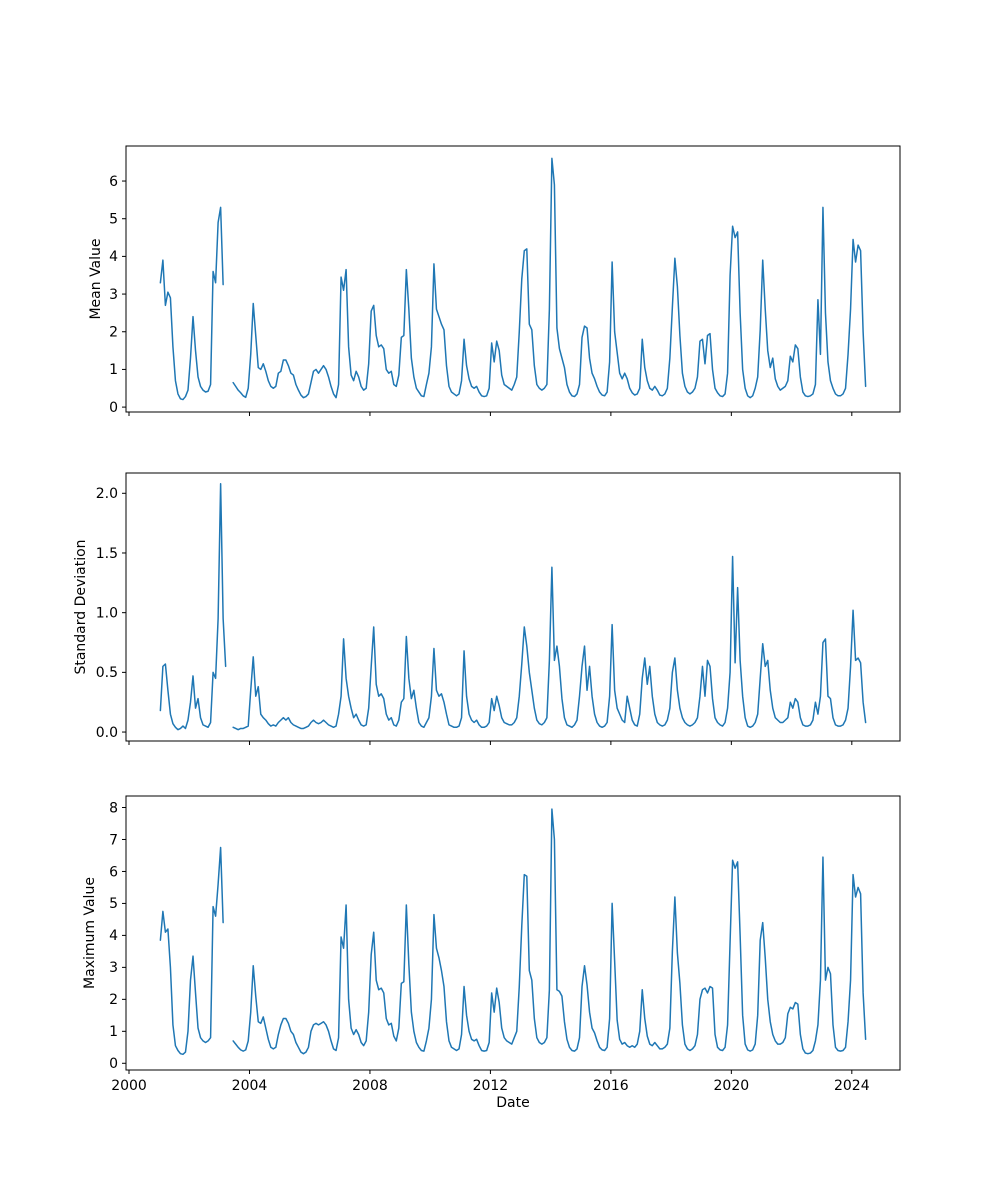 The height and width of the screenshot is (1200, 1000). What do you see at coordinates (611, 1086) in the screenshot?
I see `x-tick-label: 2016` at bounding box center [611, 1086].